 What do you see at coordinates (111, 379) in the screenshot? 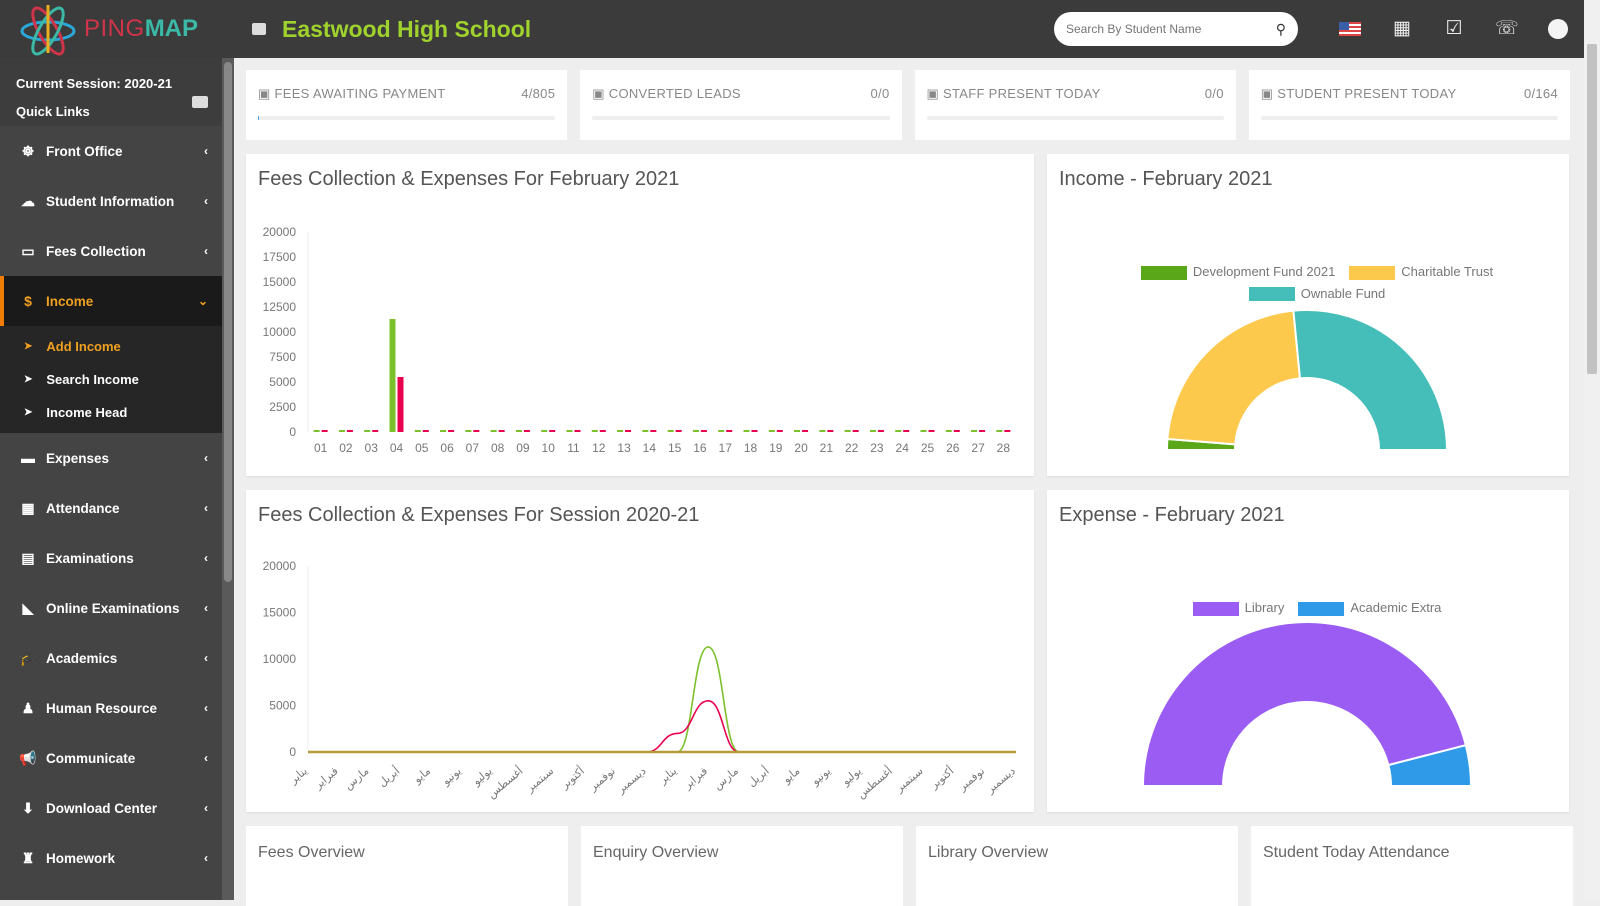
I see `submenu-item-search-income: ➤ Search Income` at bounding box center [111, 379].